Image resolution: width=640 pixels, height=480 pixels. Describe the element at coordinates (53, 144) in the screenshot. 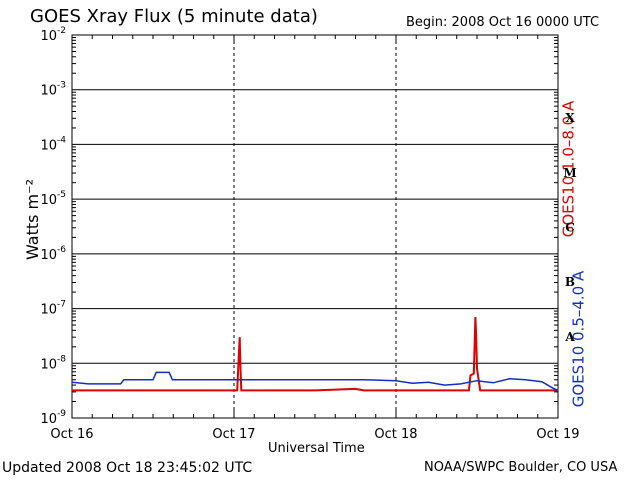

I see `y-tick-label: 10⁻⁴` at that location.